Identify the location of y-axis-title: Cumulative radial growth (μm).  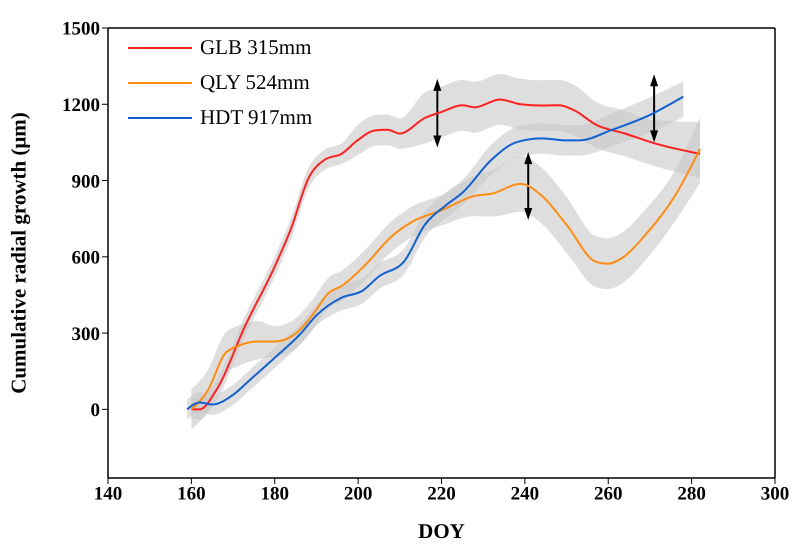
(18, 253).